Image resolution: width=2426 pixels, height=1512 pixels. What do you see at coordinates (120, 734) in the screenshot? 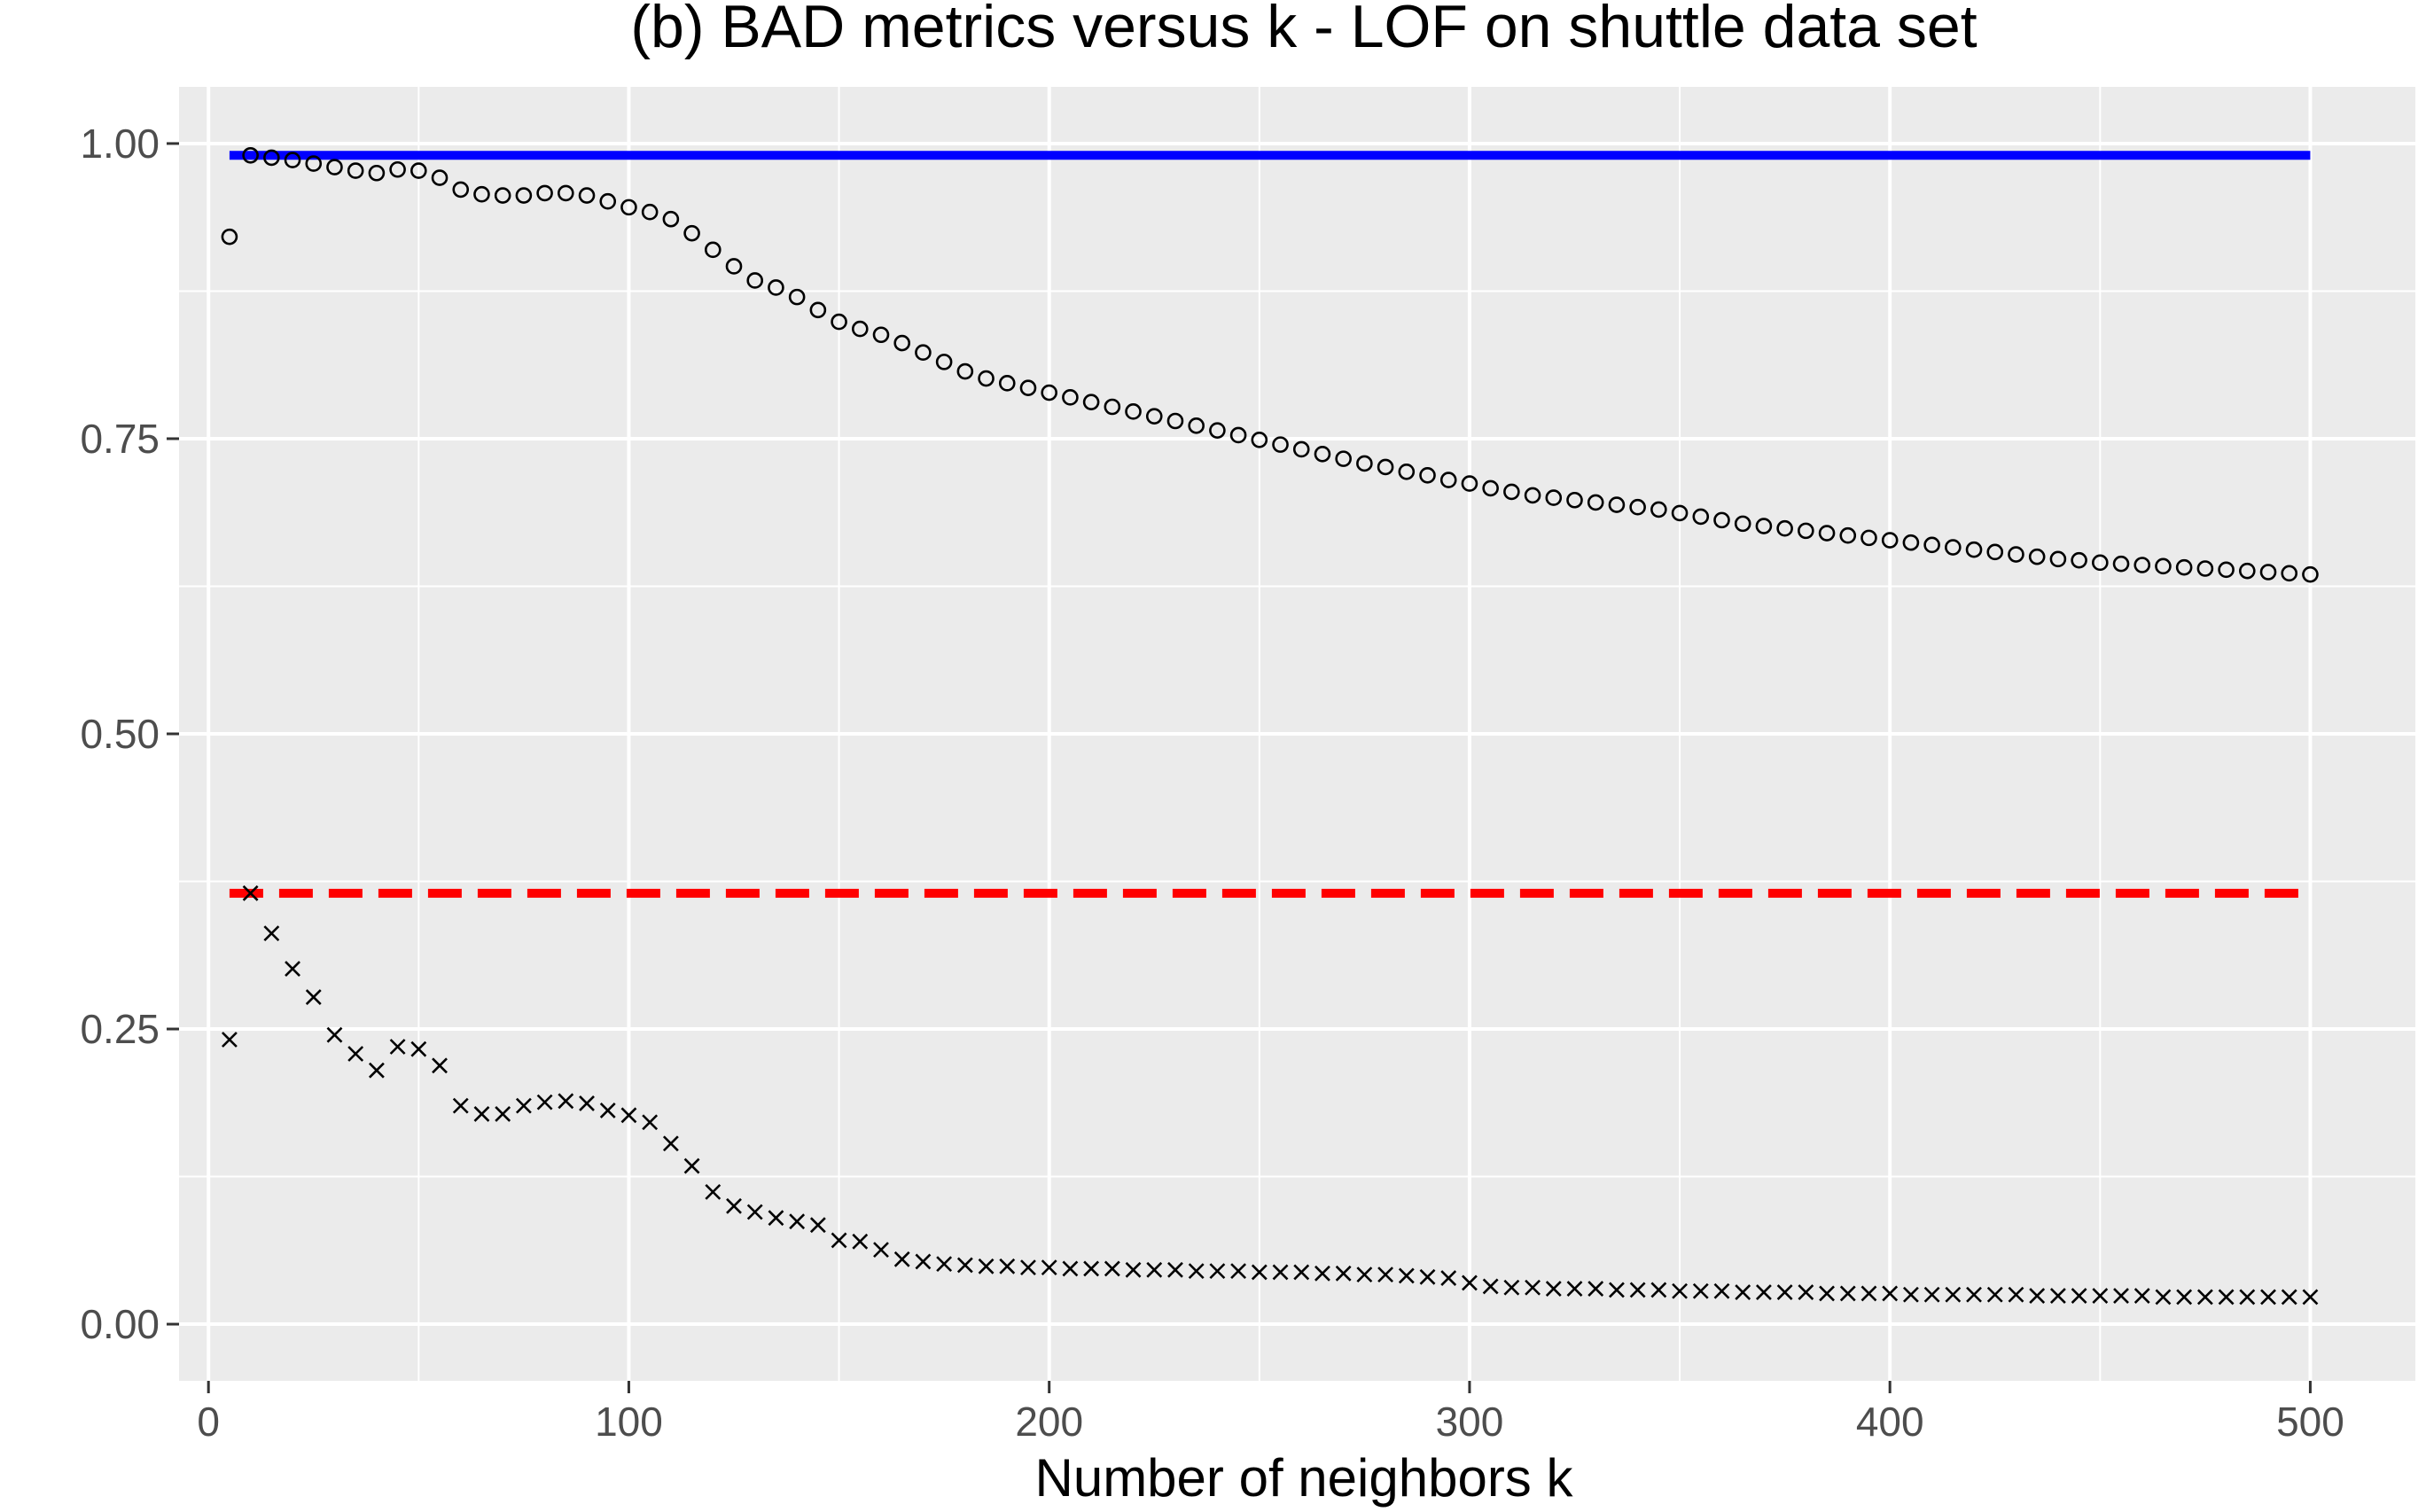
I see `y-tick-label: 0.50` at bounding box center [120, 734].